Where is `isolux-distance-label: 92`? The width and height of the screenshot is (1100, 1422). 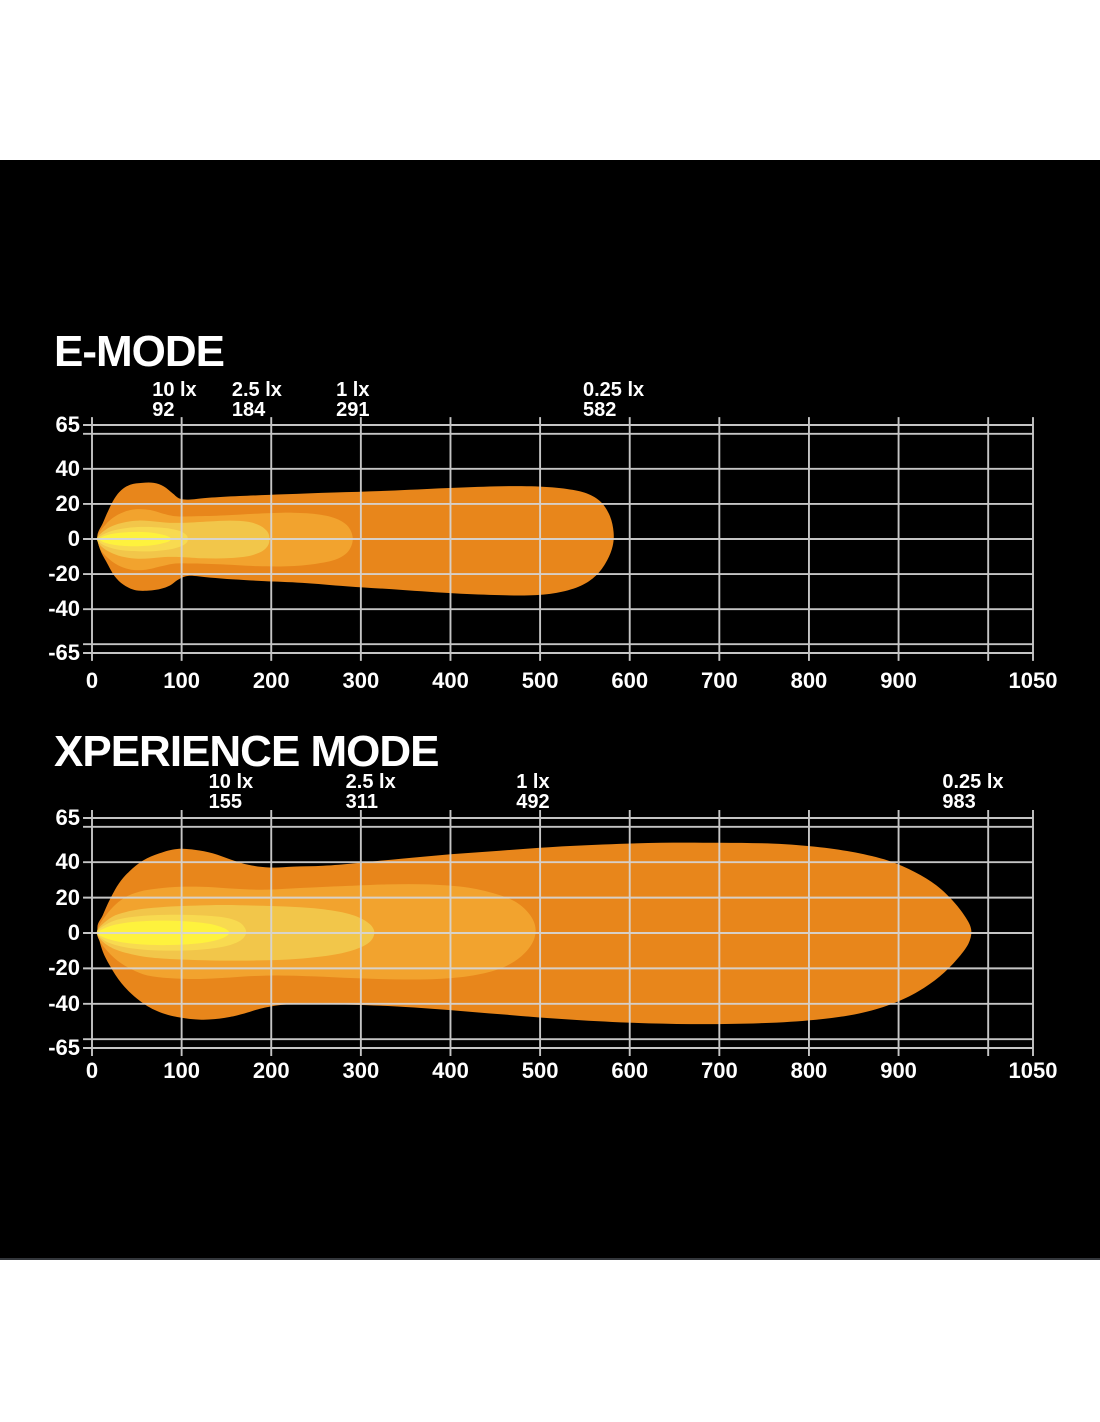 isolux-distance-label: 92 is located at coordinates (163, 410).